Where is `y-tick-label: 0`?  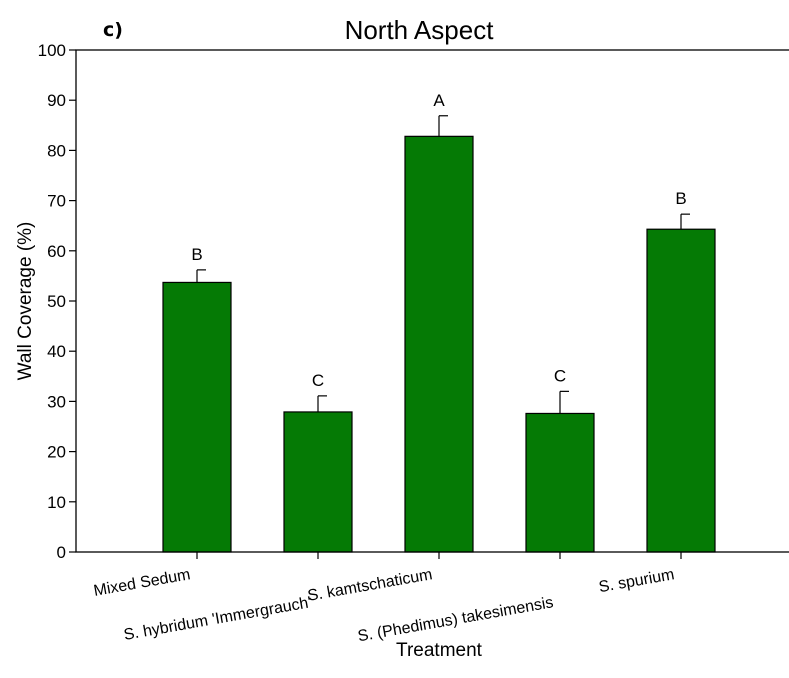 y-tick-label: 0 is located at coordinates (61, 552).